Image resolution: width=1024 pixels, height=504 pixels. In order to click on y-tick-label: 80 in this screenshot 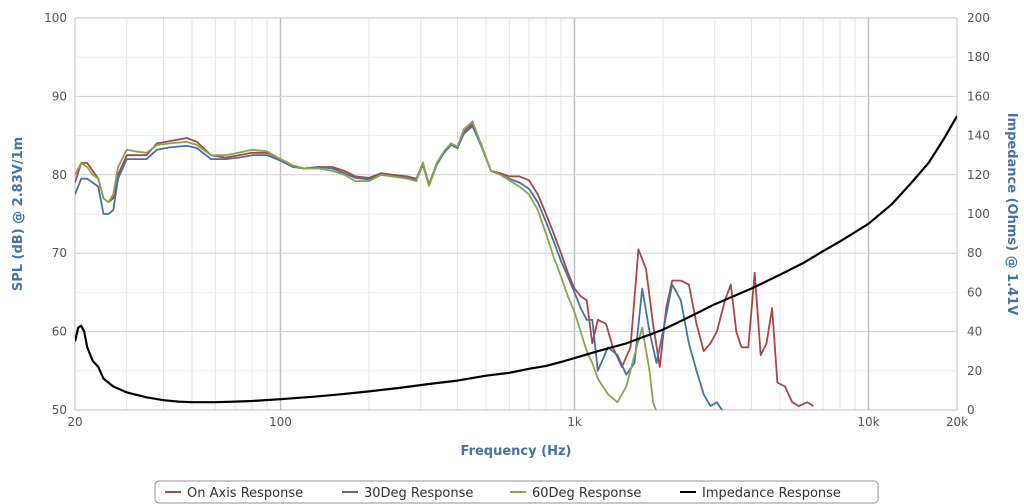, I will do `click(59, 175)`.